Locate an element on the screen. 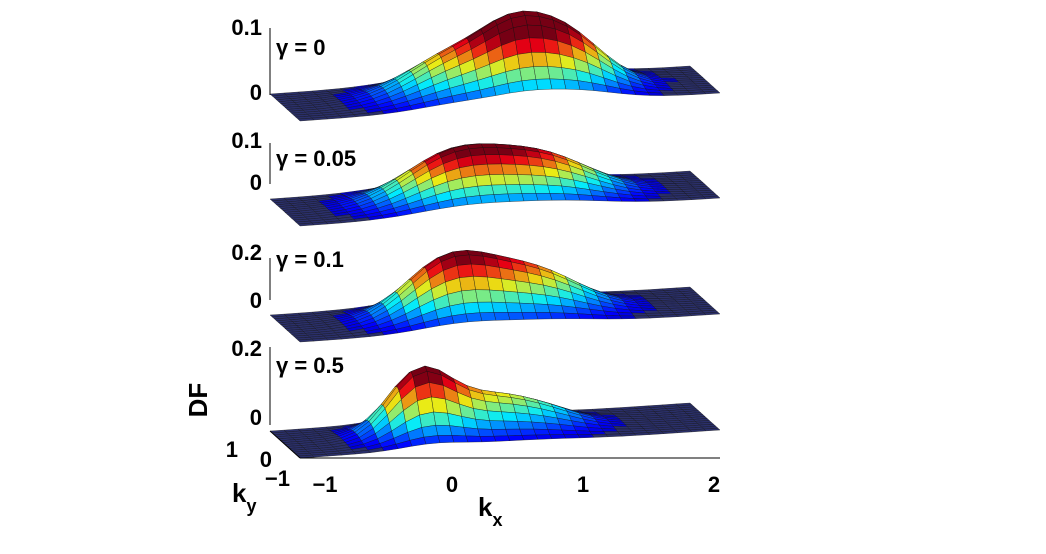 This screenshot has height=554, width=1046. panel-gamma-label: γ = 0.1 is located at coordinates (310, 259).